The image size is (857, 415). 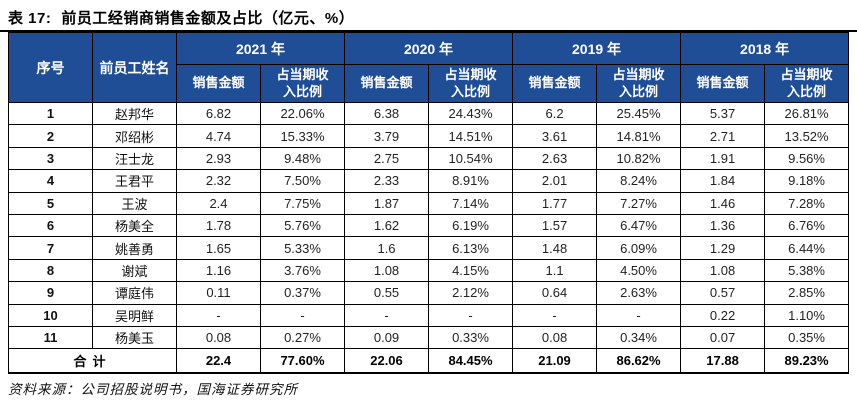 What do you see at coordinates (555, 83) in the screenshot?
I see `subheader-amount-2019: 销售金额` at bounding box center [555, 83].